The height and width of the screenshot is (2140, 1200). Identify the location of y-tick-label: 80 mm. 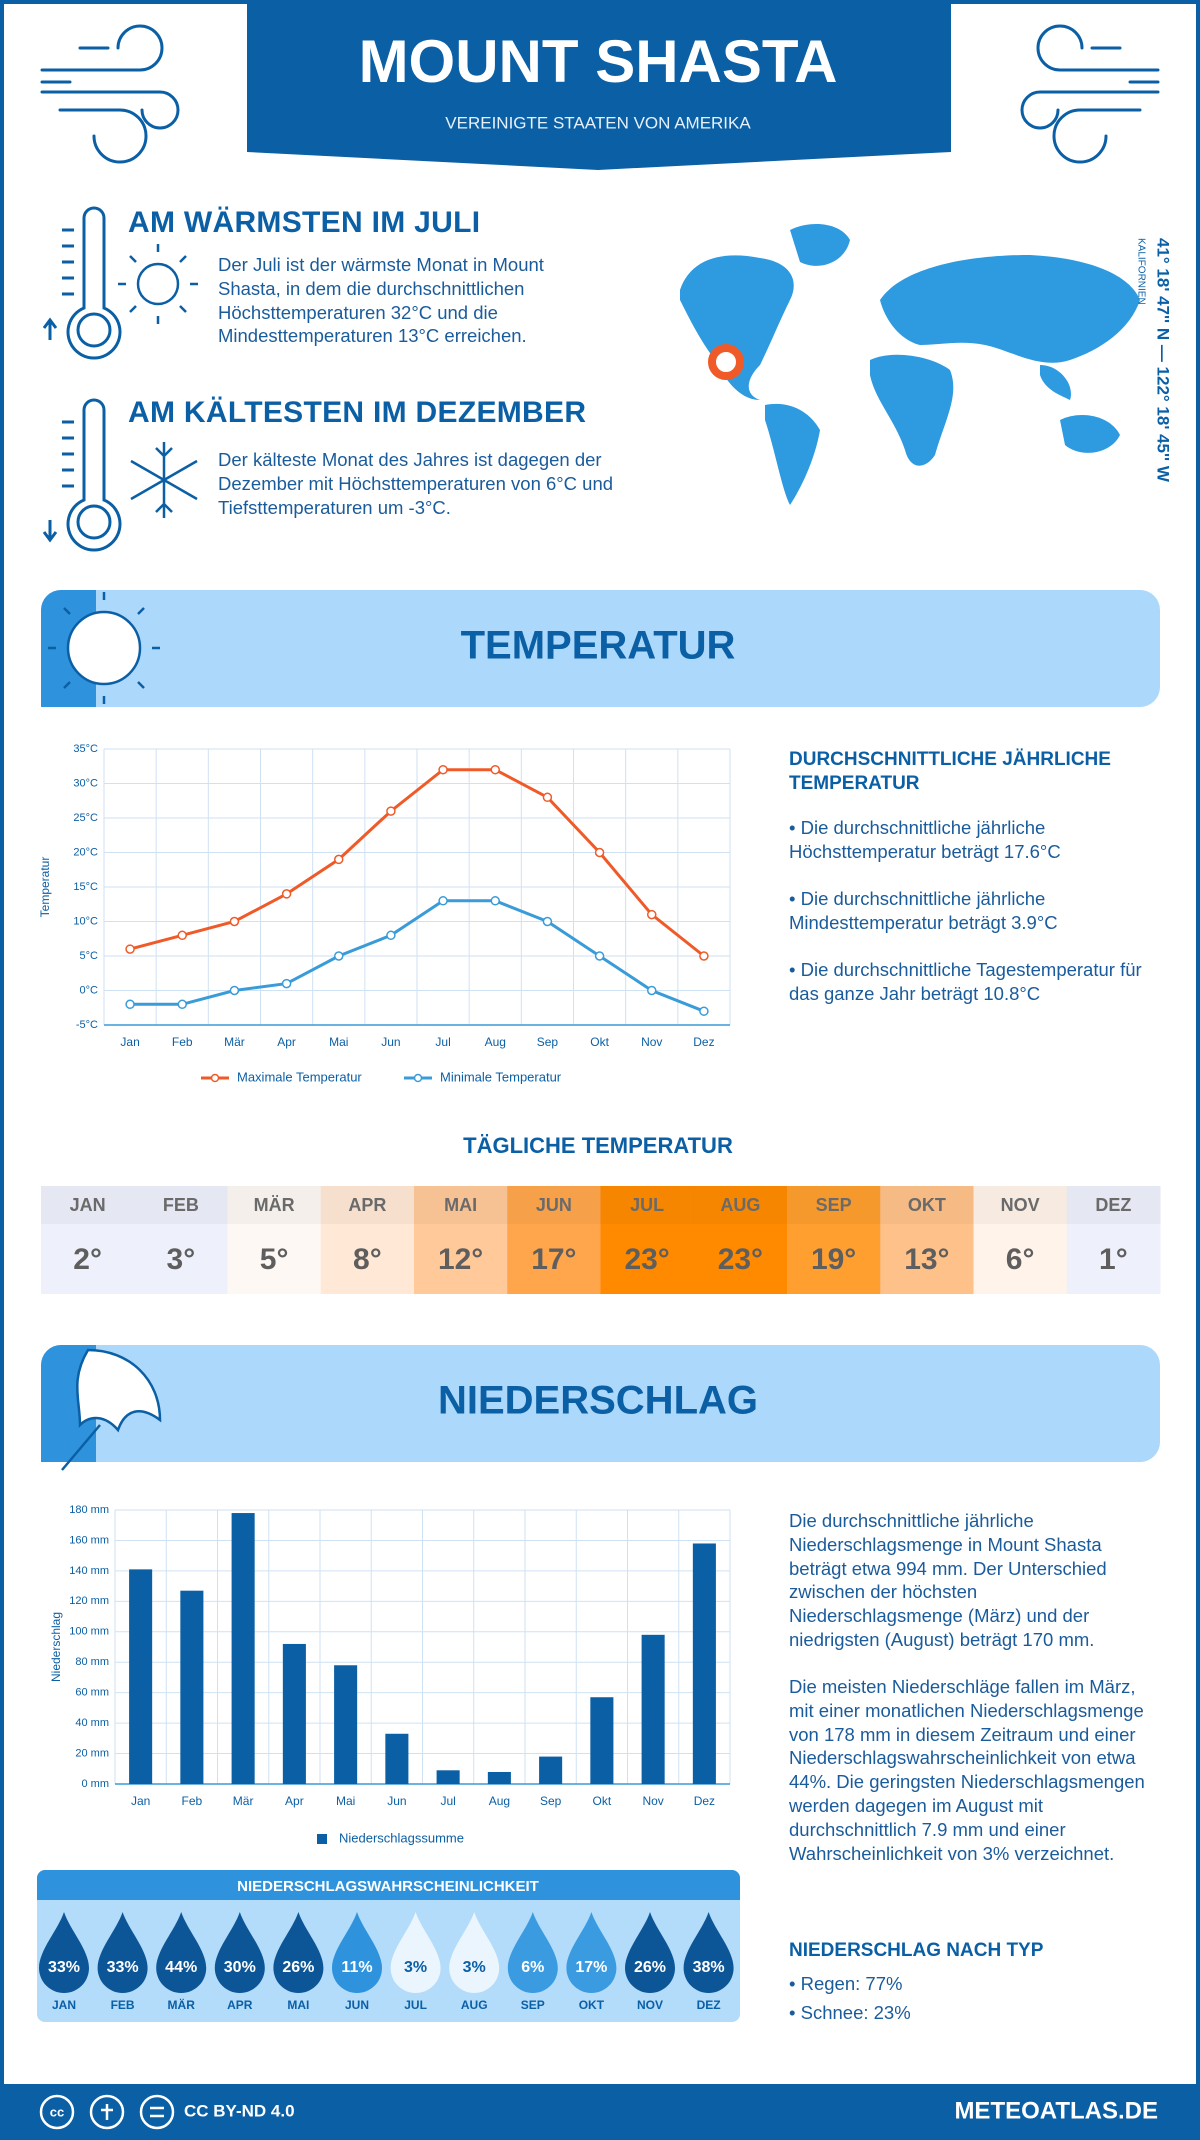
(92, 1662).